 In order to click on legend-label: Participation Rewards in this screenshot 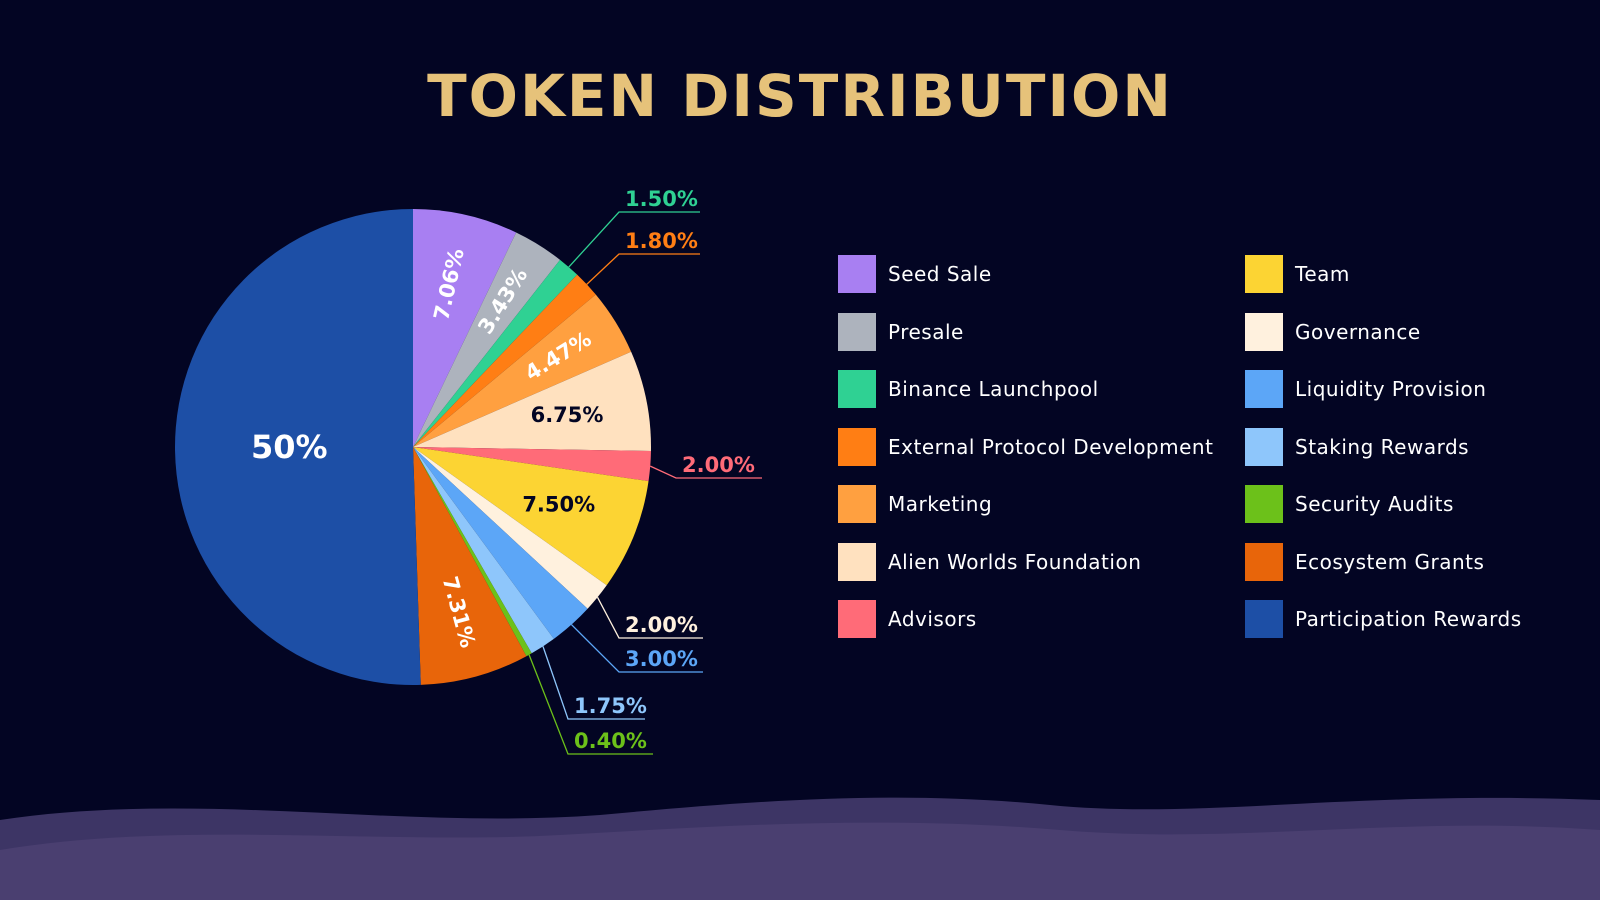, I will do `click(1408, 619)`.